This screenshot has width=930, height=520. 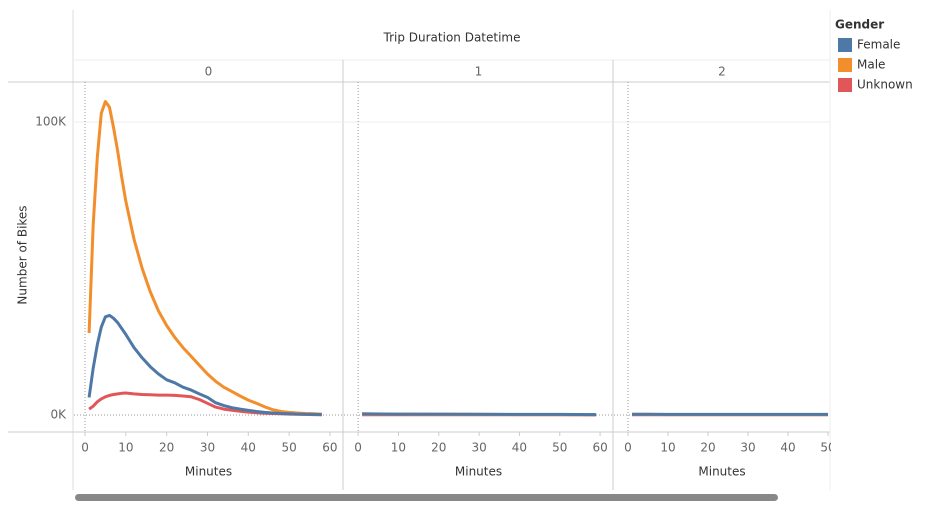 What do you see at coordinates (859, 25) in the screenshot?
I see `legend-title: Gender` at bounding box center [859, 25].